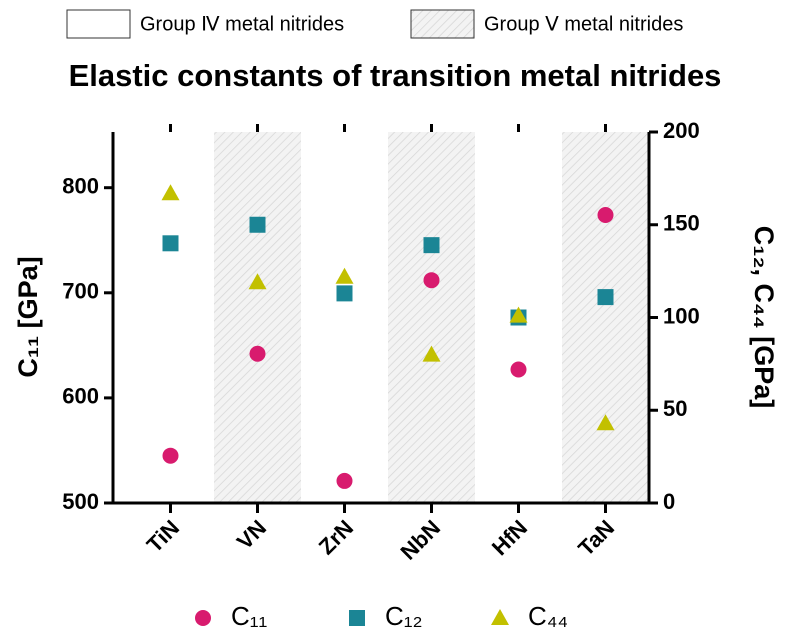 The image size is (791, 642). Describe the element at coordinates (764, 317) in the screenshot. I see `y2-axis-label: C₁₂, C₄₄ [GPa]` at that location.